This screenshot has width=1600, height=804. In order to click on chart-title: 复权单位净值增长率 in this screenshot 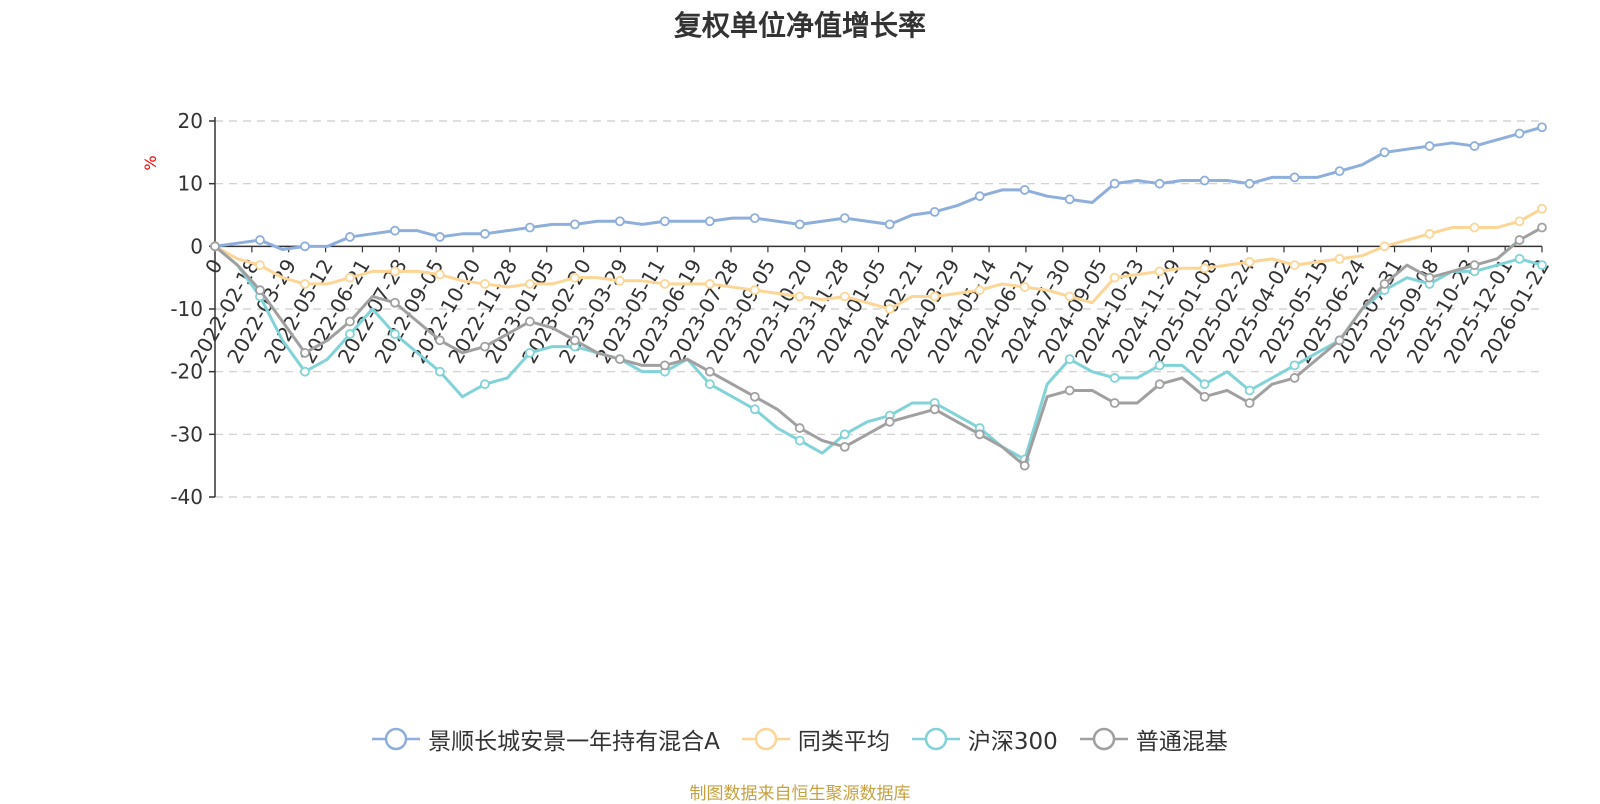, I will do `click(799, 25)`.